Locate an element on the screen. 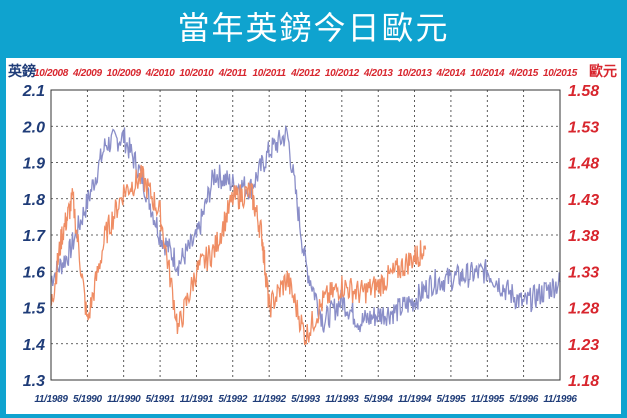  top-tick-label: 10/2010 is located at coordinates (196, 73).